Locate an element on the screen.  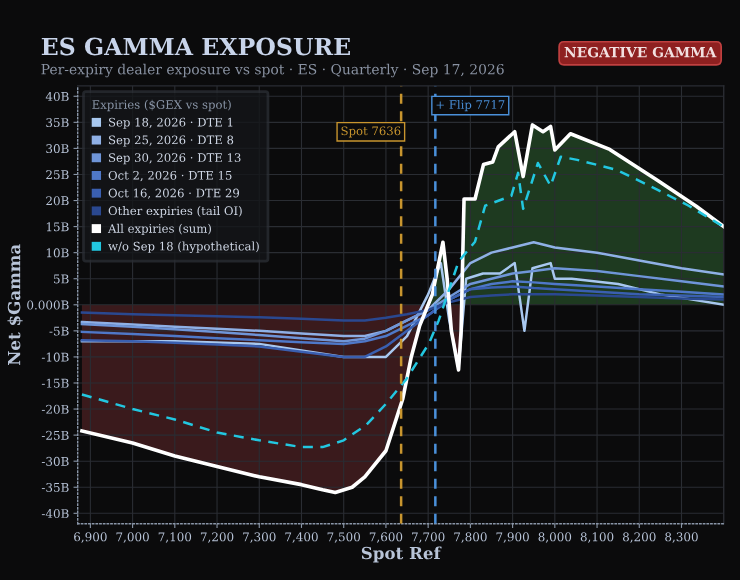
y-axis-title: Net $Gamma is located at coordinates (15, 305).